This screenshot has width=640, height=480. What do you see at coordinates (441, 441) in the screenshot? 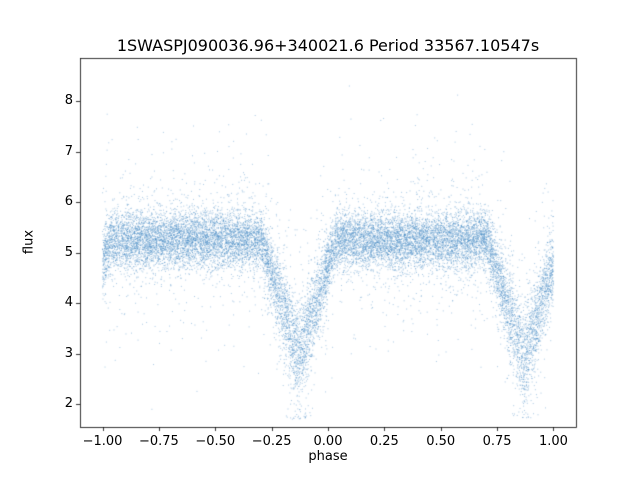
I see `x-tick-label: 0.50` at bounding box center [441, 441].